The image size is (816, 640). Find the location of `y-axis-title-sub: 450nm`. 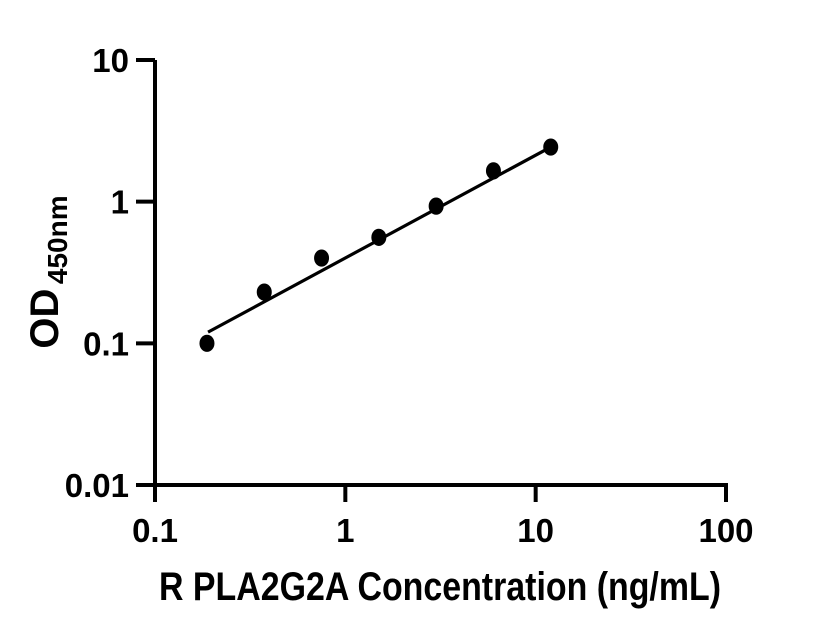

y-axis-title-sub: 450nm is located at coordinates (57, 239).